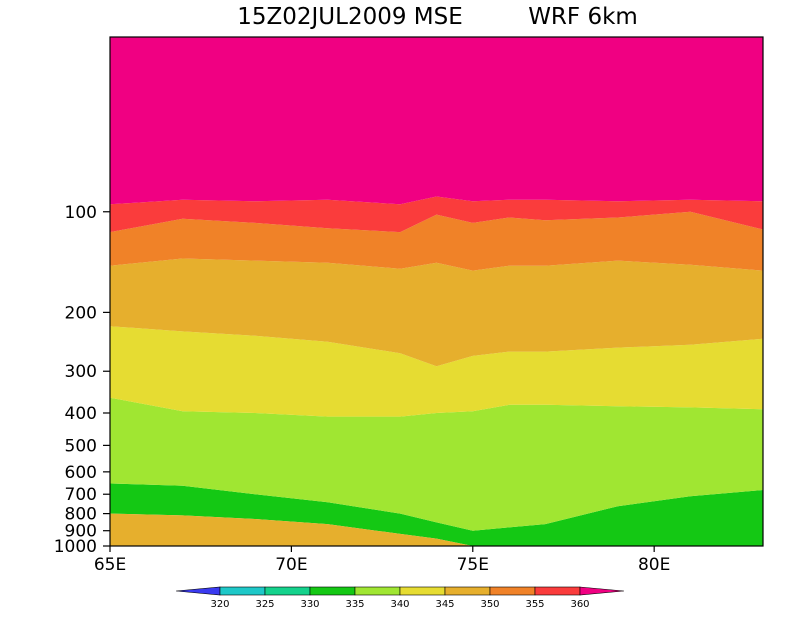 The height and width of the screenshot is (618, 800). What do you see at coordinates (81, 495) in the screenshot?
I see `y-tick-label: 700` at bounding box center [81, 495].